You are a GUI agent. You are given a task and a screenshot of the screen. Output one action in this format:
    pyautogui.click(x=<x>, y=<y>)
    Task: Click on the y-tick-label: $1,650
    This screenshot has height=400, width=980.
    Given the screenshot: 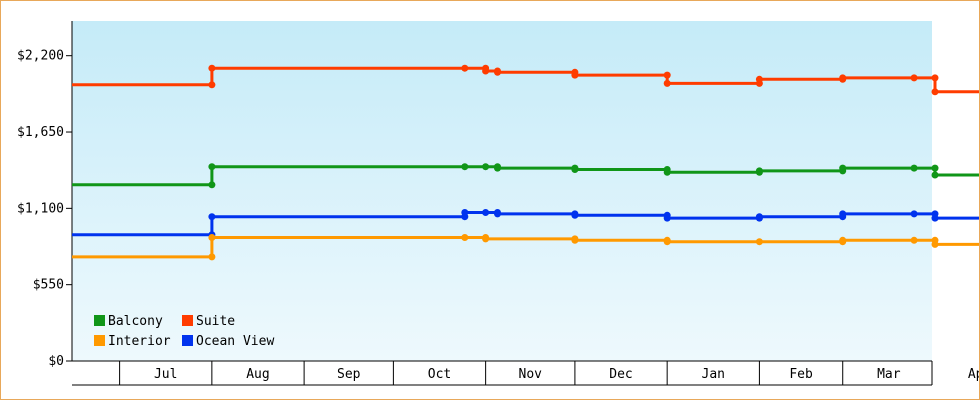 What is the action you would take?
    pyautogui.click(x=40, y=132)
    